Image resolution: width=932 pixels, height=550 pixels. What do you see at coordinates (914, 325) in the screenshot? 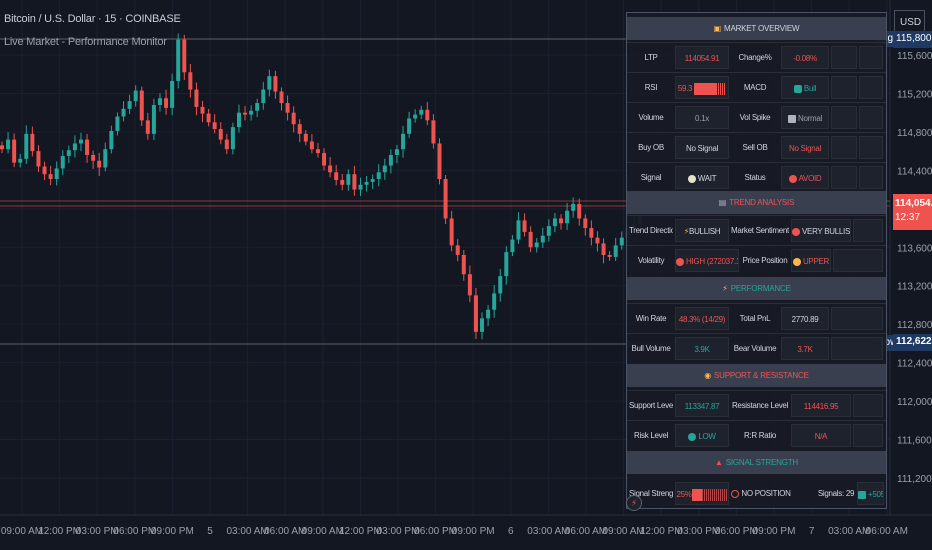
I see `y-tick-label: 112,800.00` at bounding box center [914, 325].